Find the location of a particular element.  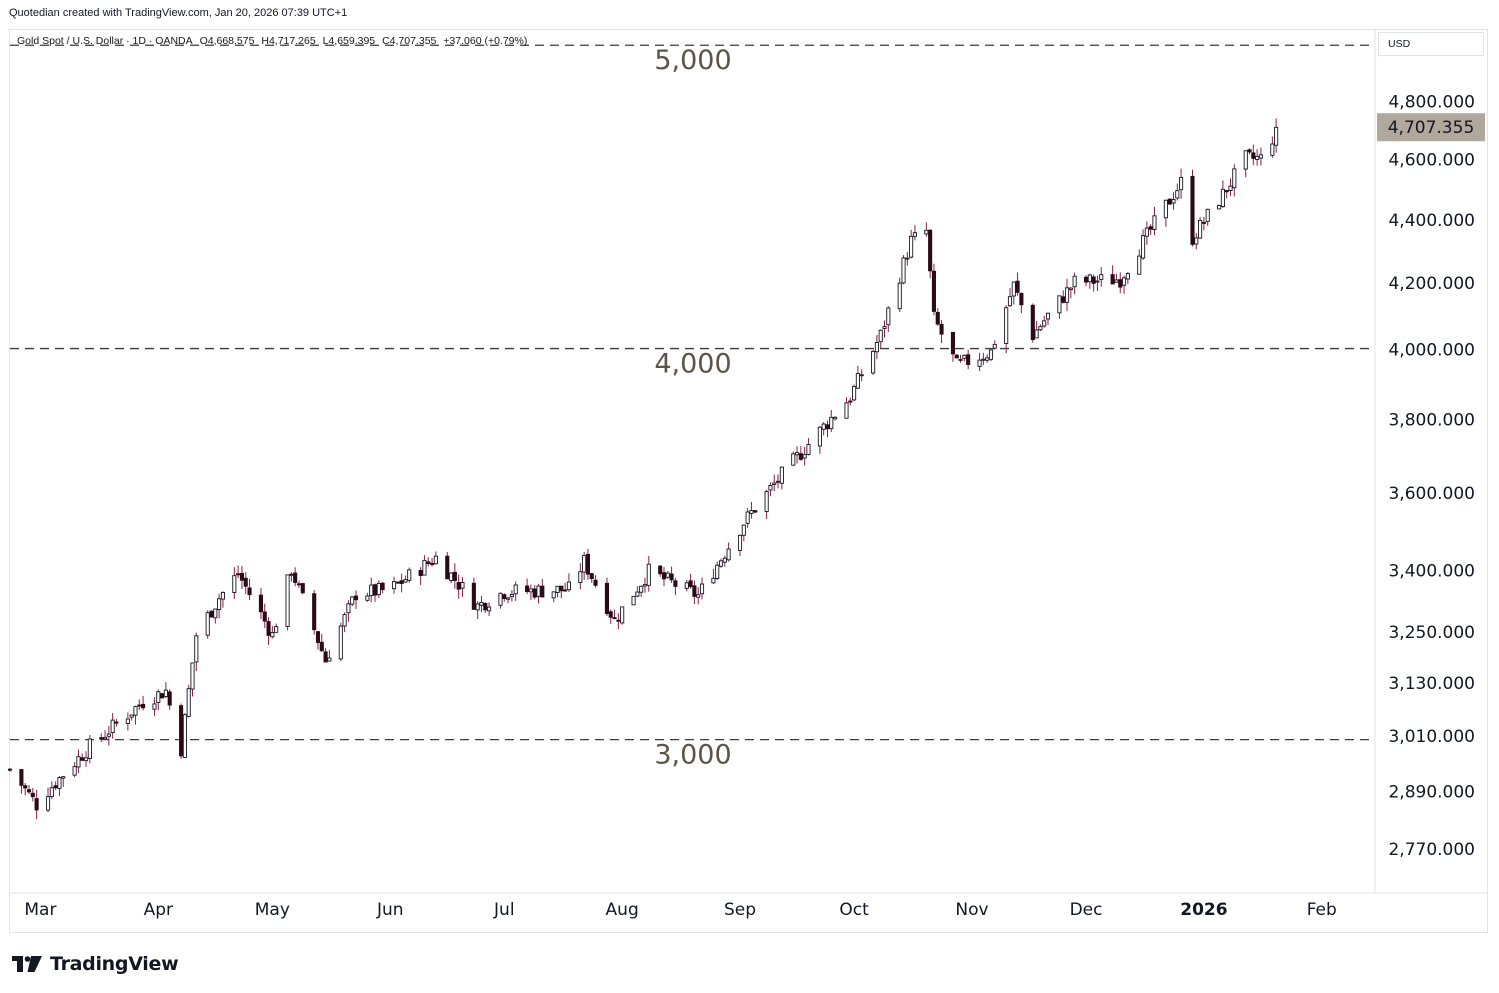

time-tick-label: Mar is located at coordinates (40, 910).